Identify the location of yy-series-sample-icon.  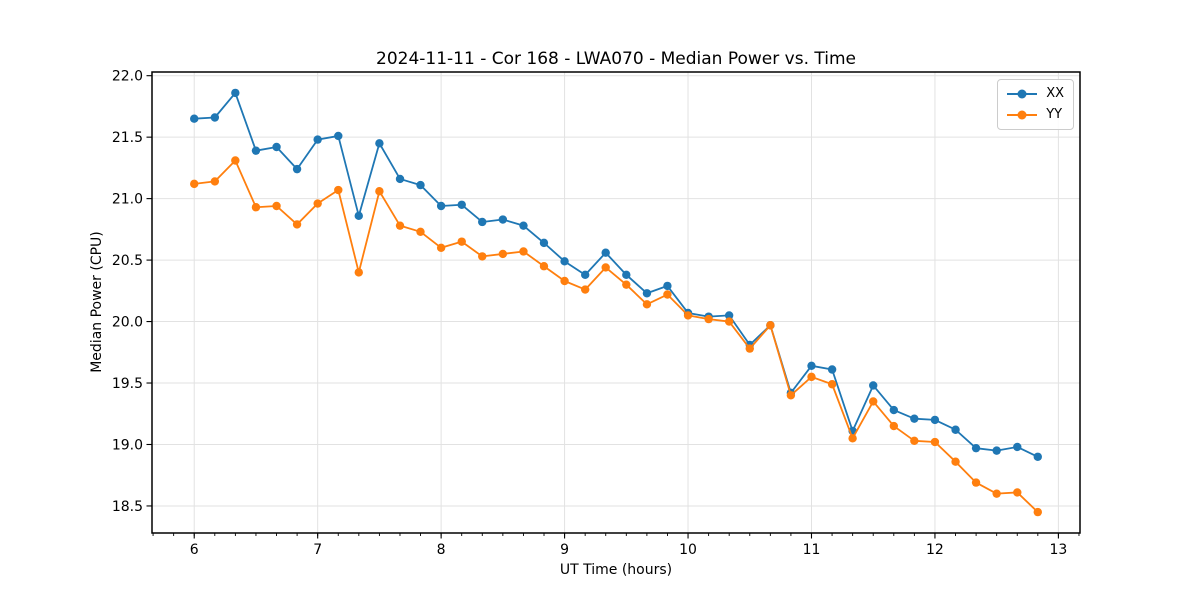
(1022, 115).